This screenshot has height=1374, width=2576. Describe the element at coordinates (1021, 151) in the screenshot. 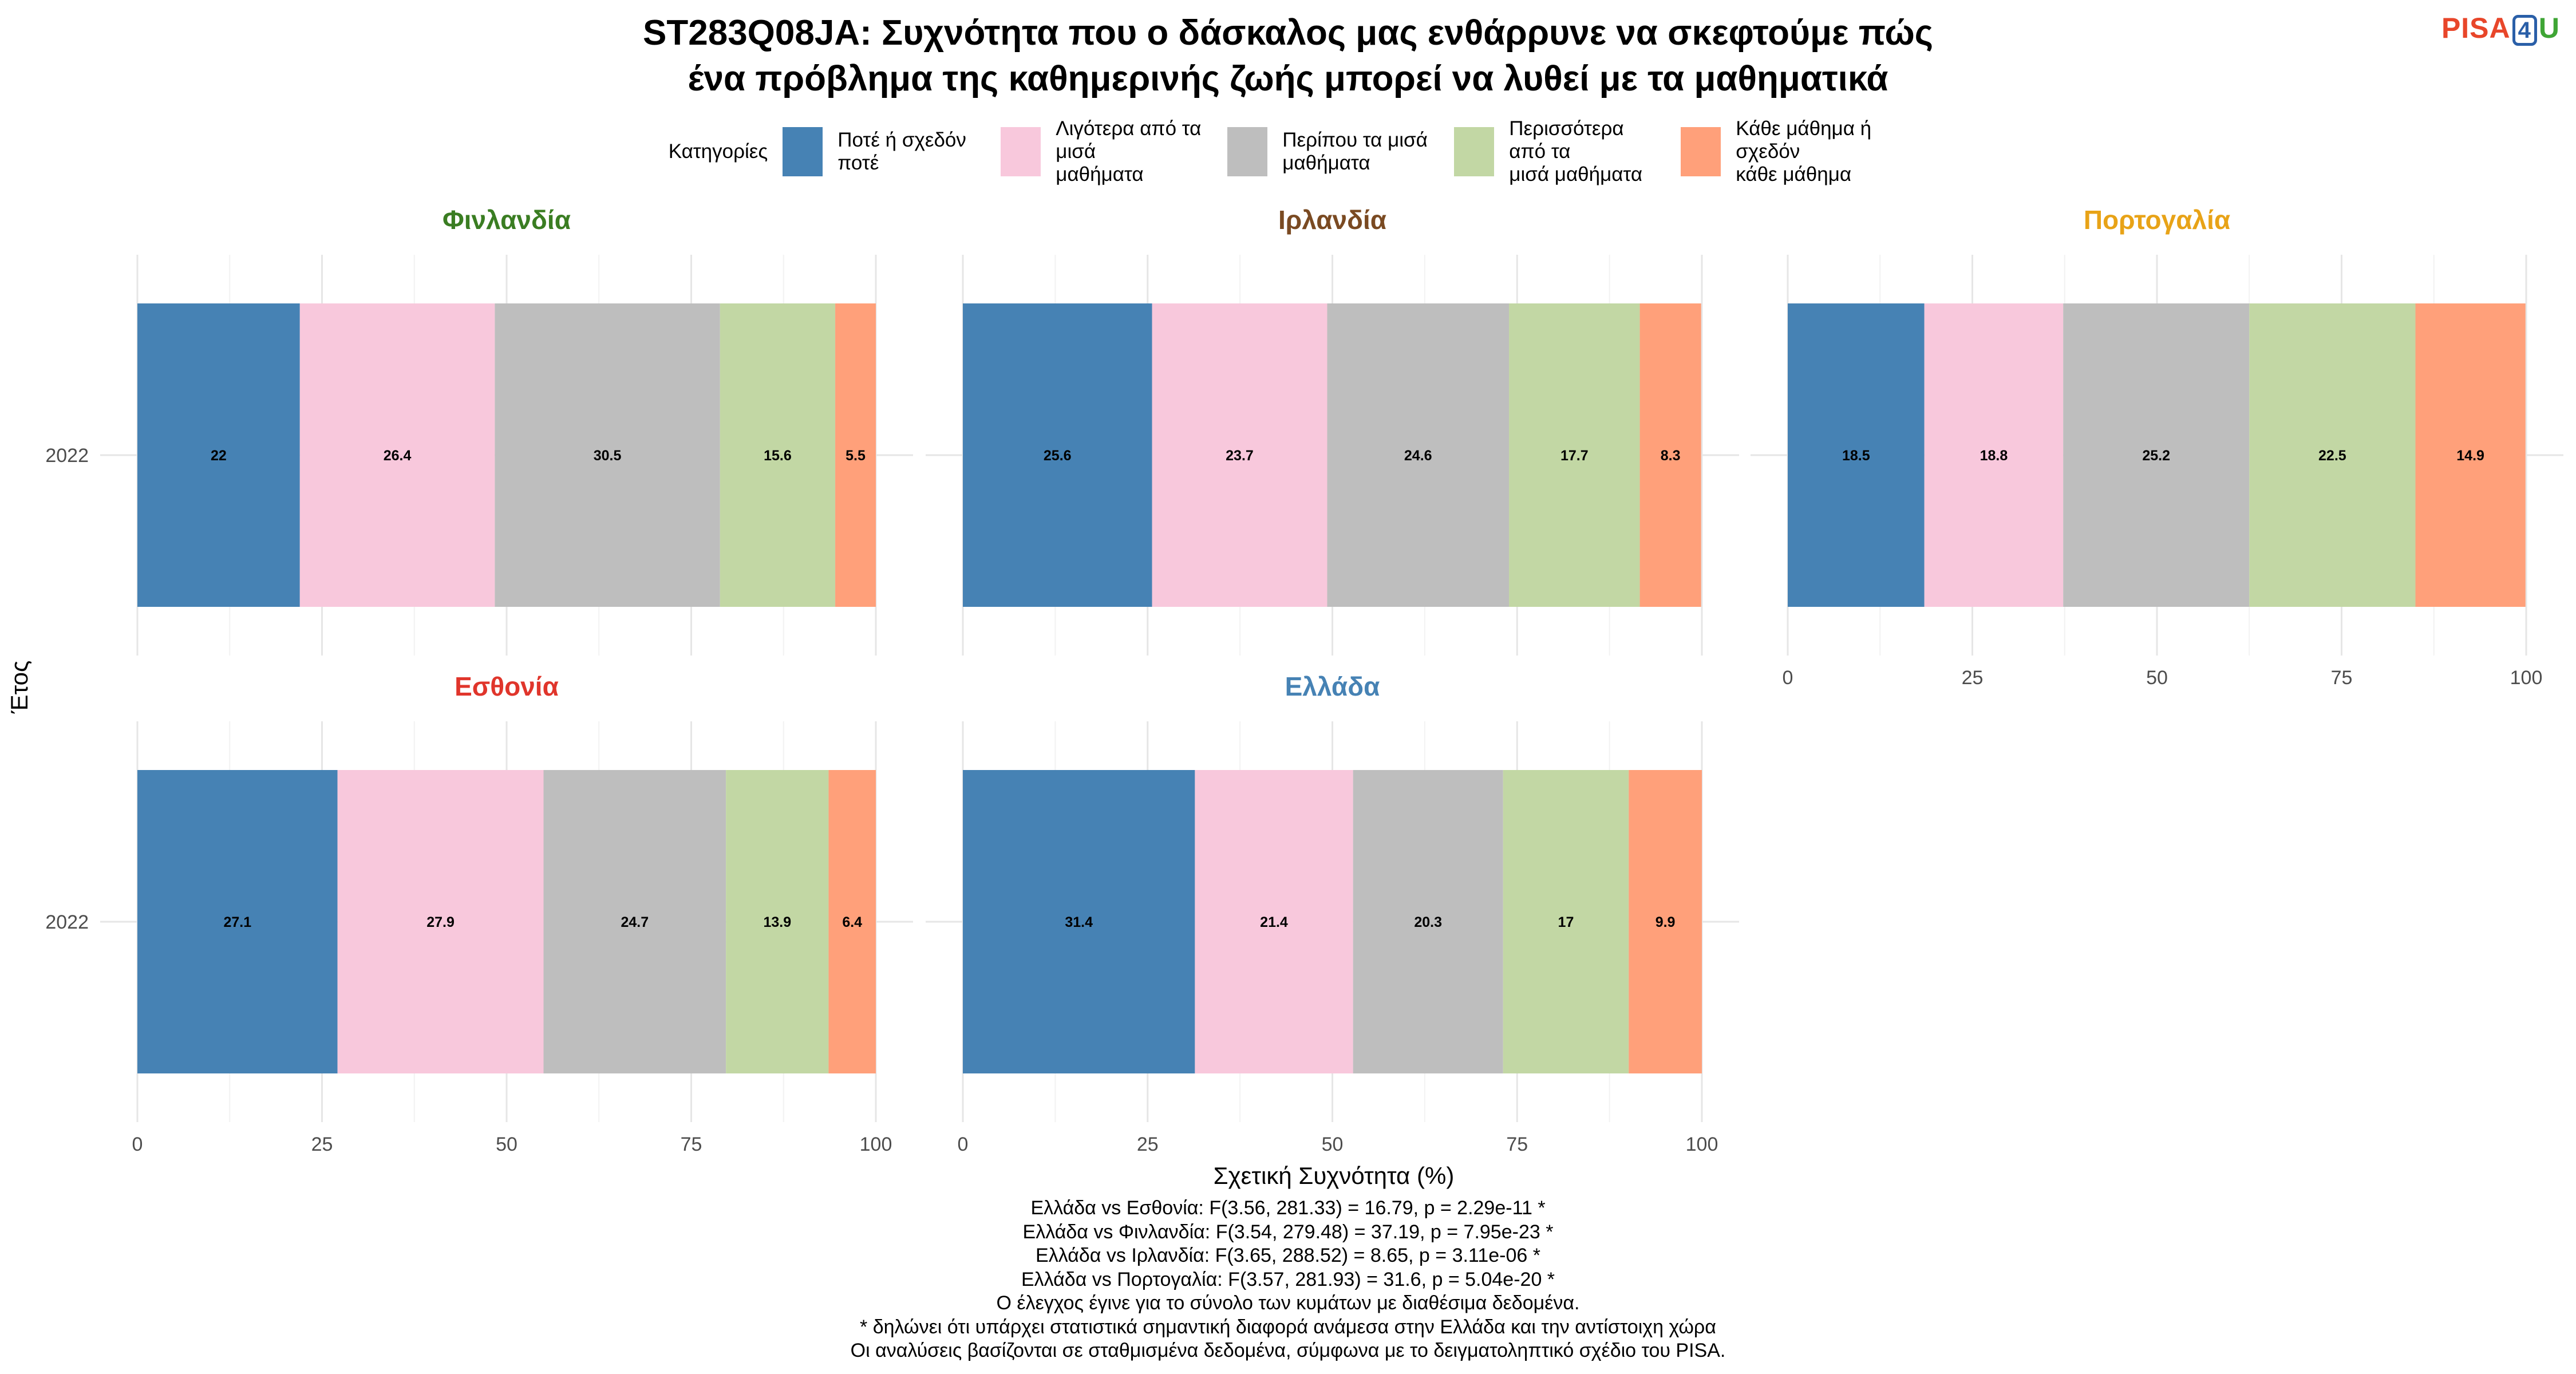

I see `legend-key-less-than-half` at that location.